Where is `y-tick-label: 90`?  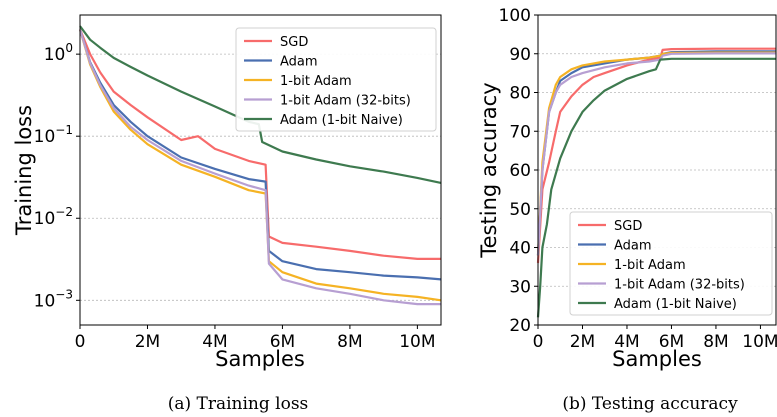 y-tick-label: 90 is located at coordinates (520, 55).